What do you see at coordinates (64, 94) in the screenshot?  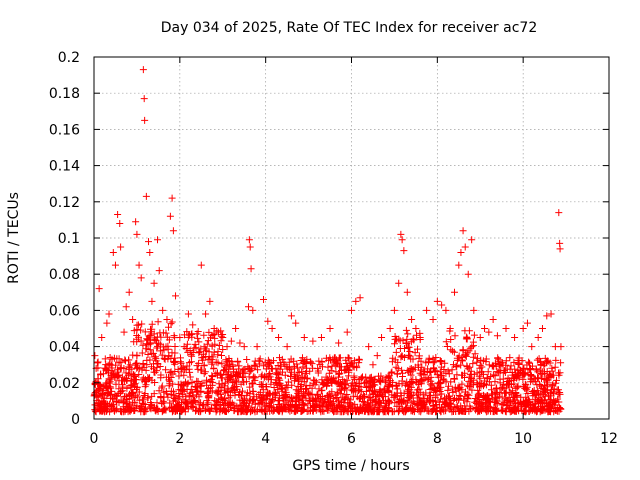 I see `y-tick-label: 0.18` at bounding box center [64, 94].